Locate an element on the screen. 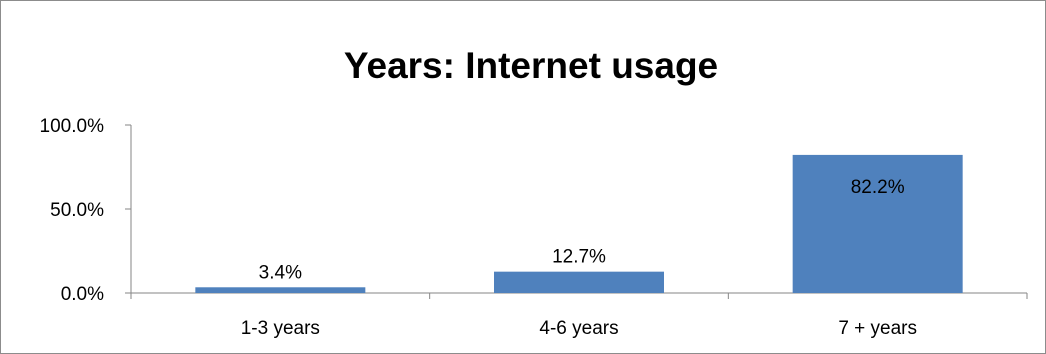 This screenshot has width=1046, height=354. y-tick-label: 100.0% is located at coordinates (72, 126).